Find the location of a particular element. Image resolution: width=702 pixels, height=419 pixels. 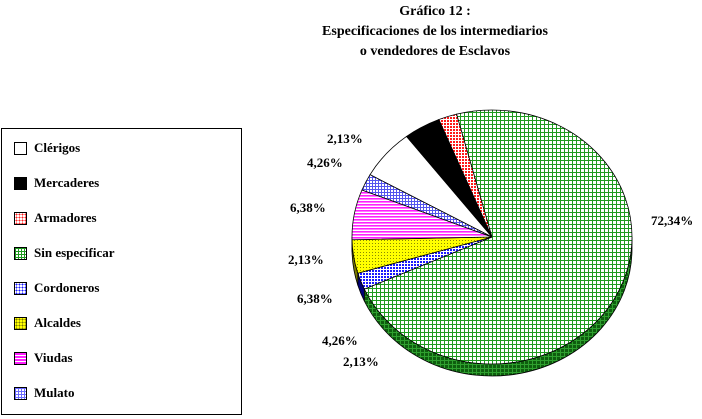

pie-slice-mulato is located at coordinates (427, 206).